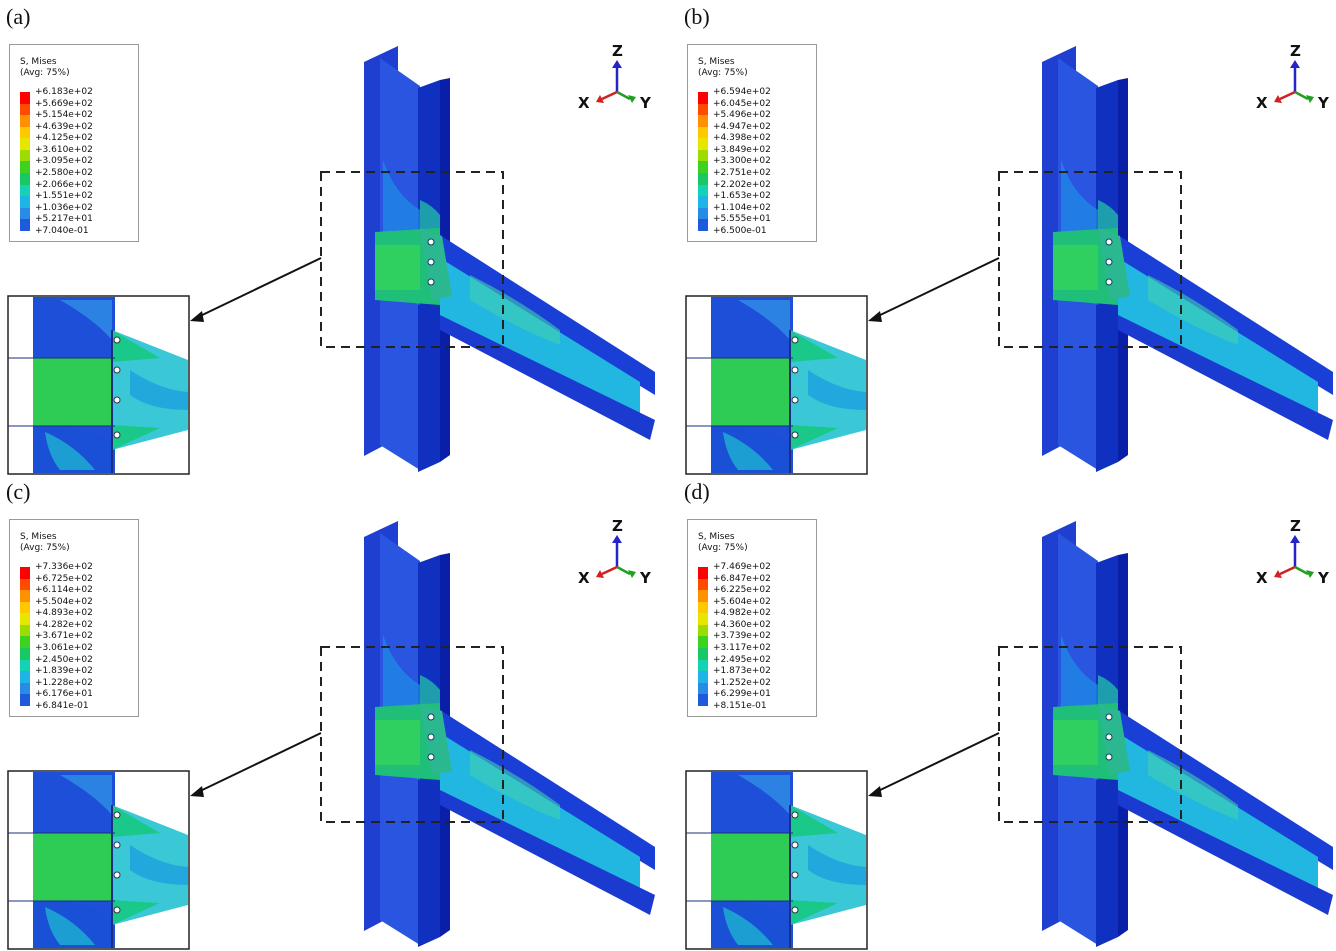 This screenshot has width=1336, height=951. Describe the element at coordinates (742, 92) in the screenshot. I see `legend-value: +6.594e+02` at that location.